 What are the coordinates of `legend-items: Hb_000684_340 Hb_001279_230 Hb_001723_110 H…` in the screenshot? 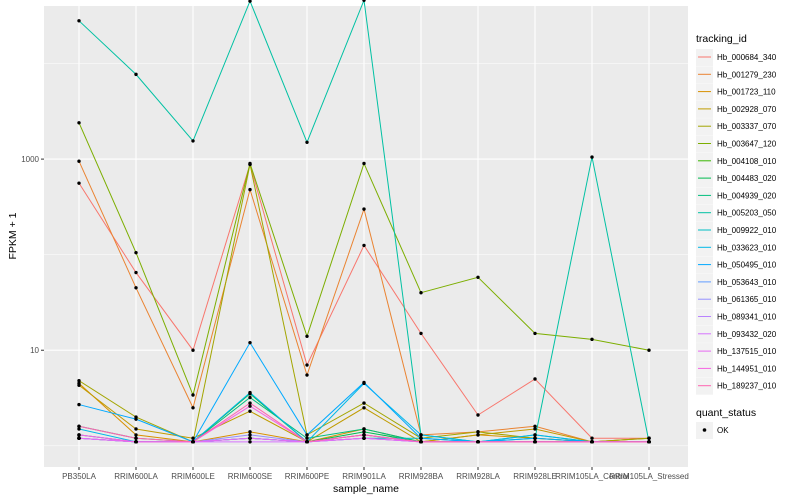 It's located at (736, 222).